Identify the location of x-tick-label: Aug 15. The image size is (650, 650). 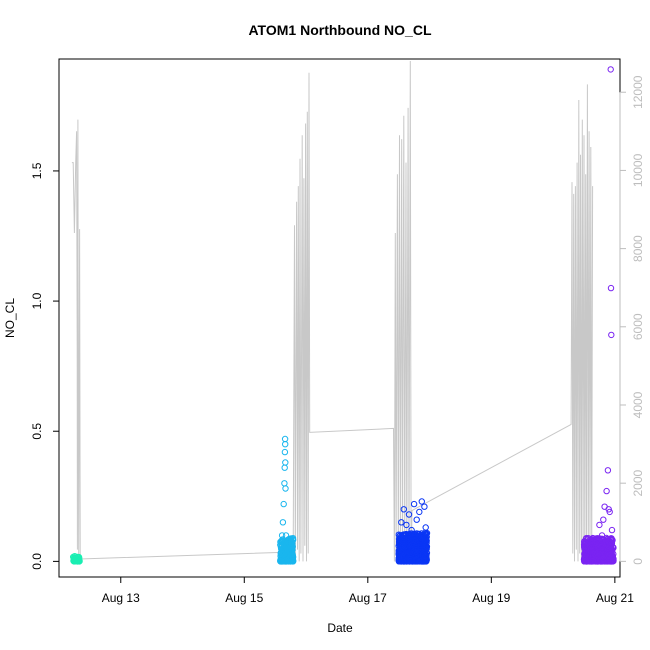
(244, 598).